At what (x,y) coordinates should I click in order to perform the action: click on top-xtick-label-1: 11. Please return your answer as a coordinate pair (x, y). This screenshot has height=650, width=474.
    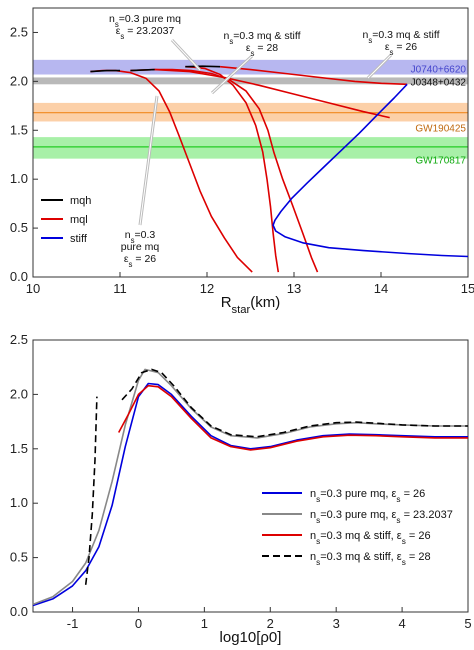
    Looking at the image, I should click on (120, 288).